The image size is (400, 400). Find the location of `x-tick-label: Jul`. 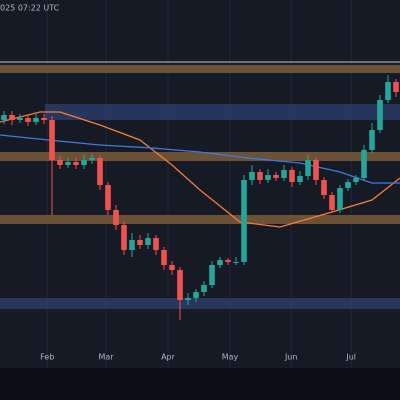

x-tick-label: Jul is located at coordinates (350, 357).